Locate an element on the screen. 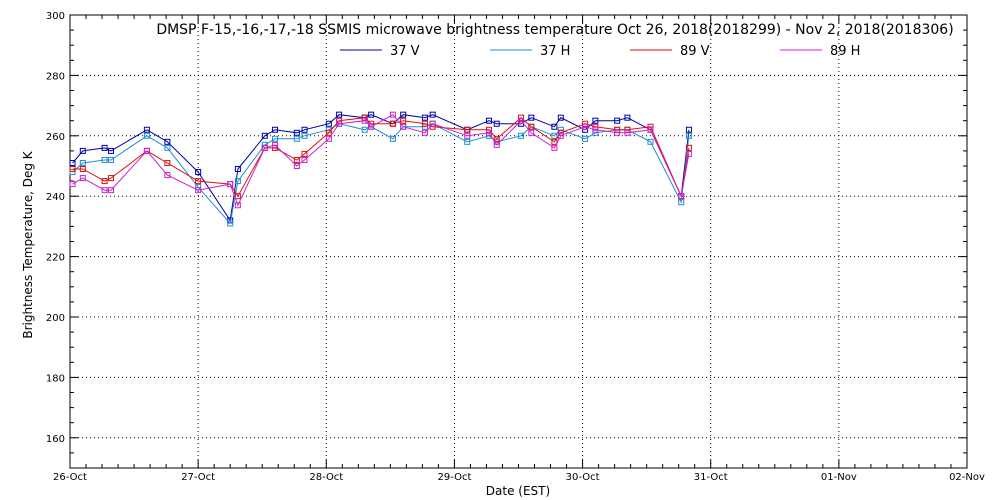 This screenshot has height=500, width=1000. x-tick-label: 28-Oct is located at coordinates (326, 477).